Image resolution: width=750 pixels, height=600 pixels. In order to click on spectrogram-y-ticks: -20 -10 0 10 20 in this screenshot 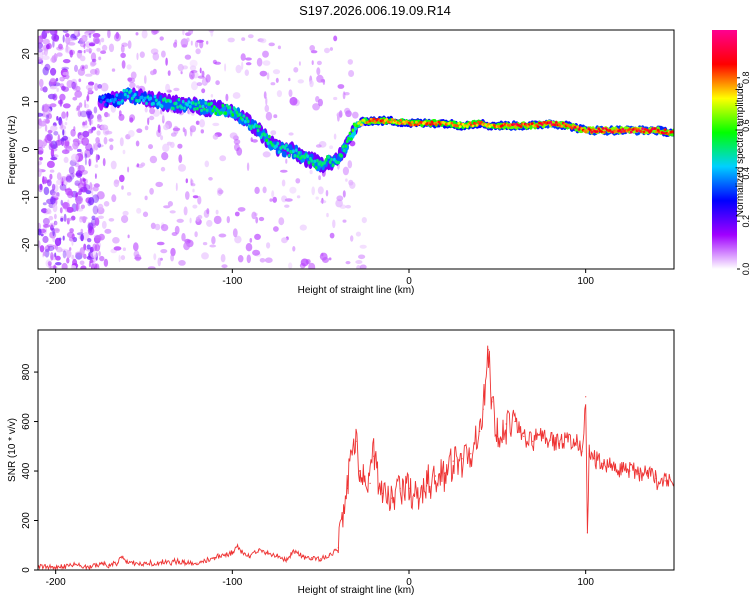, I will do `click(29, 150)`.